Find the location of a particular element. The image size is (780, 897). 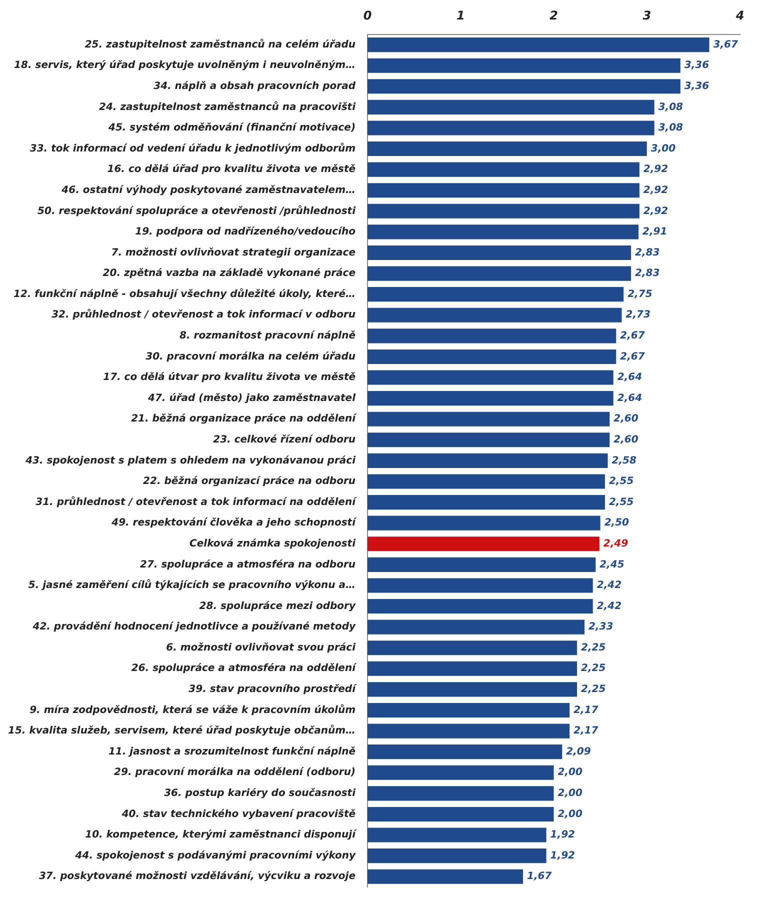

x-tick-label: 3 is located at coordinates (647, 15).